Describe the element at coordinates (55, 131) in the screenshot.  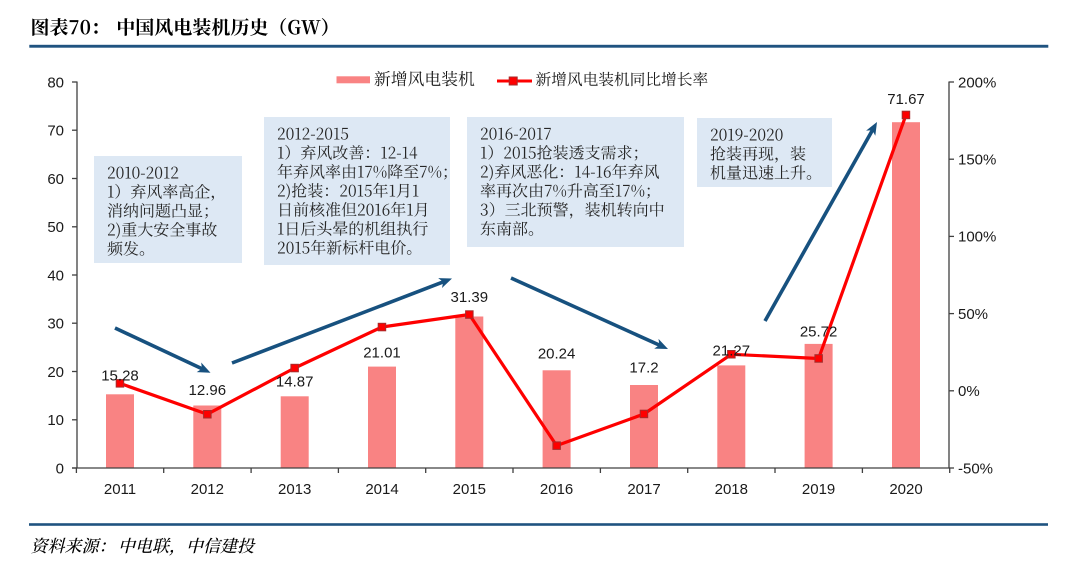
I see `svg-text: 70` at that location.